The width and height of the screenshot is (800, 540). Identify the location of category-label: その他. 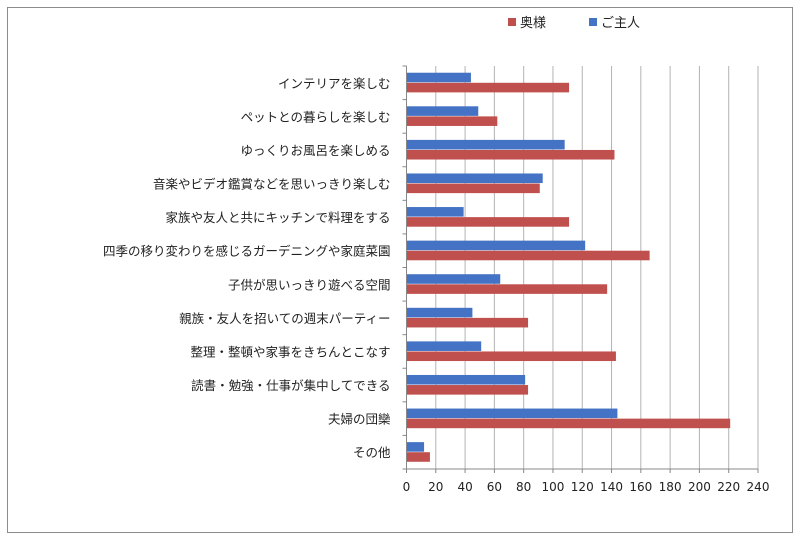
(372, 452).